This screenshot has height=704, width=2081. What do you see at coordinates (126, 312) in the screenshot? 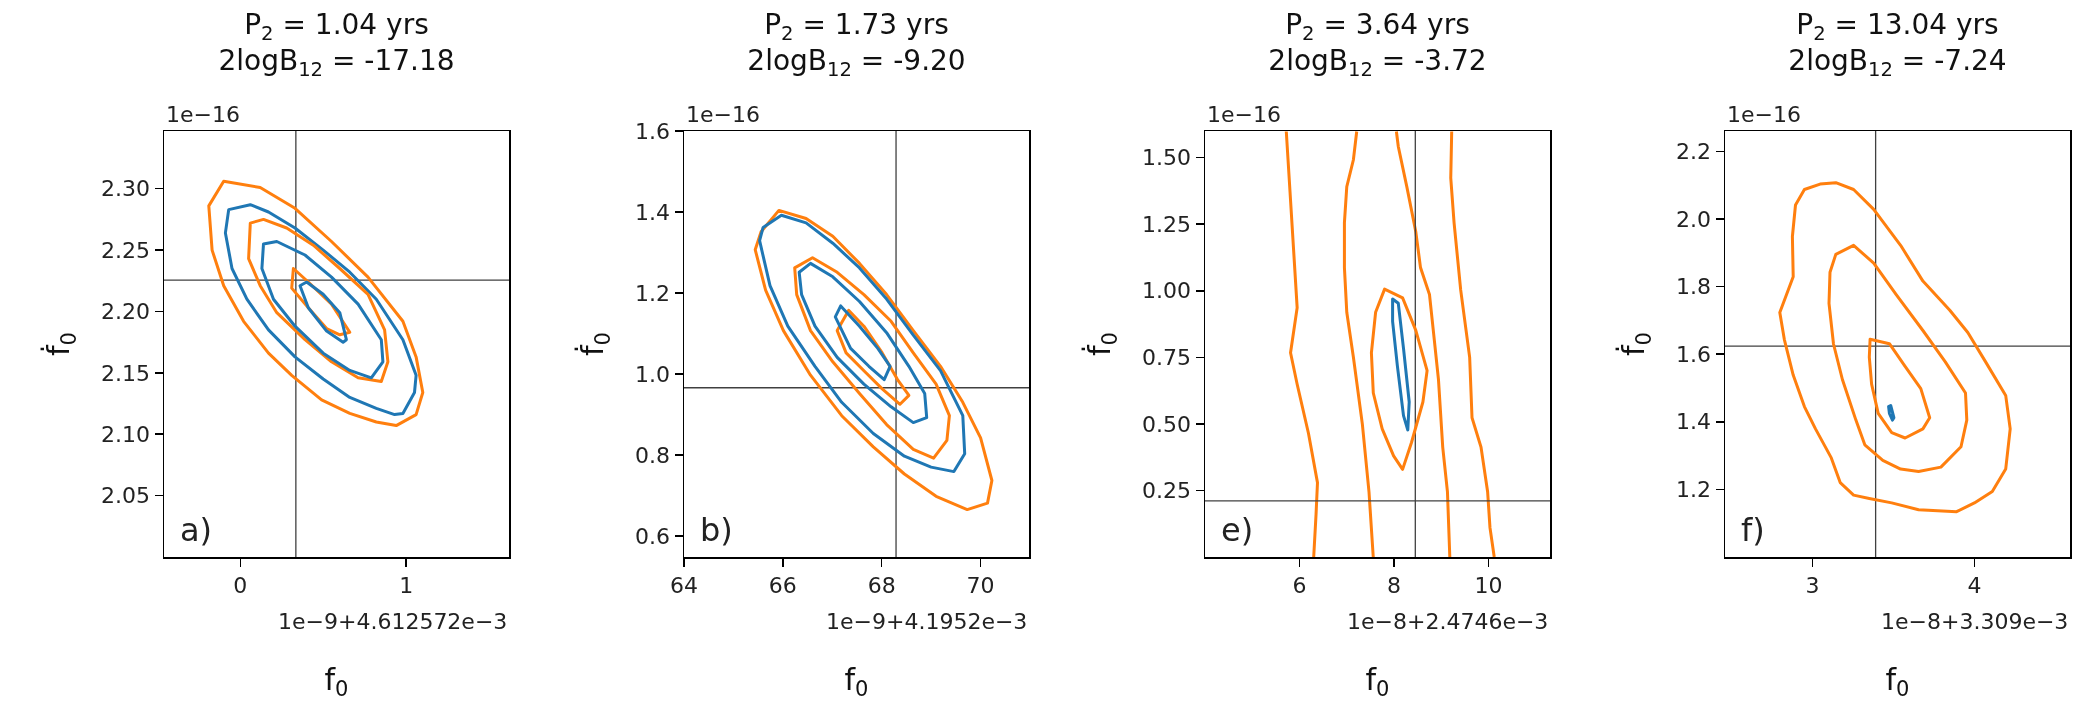
I see `y-tick-label: 2.20` at bounding box center [126, 312].